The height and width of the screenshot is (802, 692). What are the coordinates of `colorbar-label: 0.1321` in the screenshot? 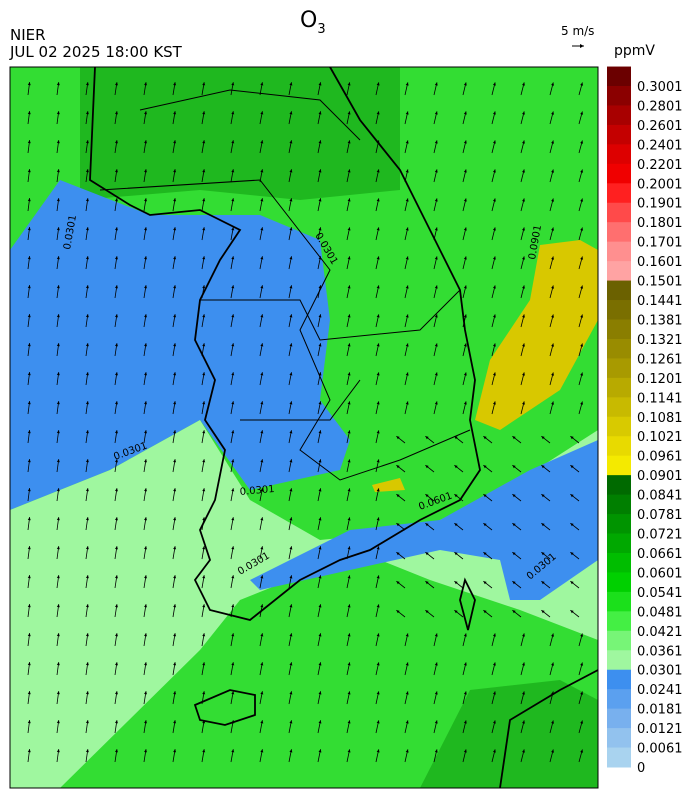 It's located at (660, 340).